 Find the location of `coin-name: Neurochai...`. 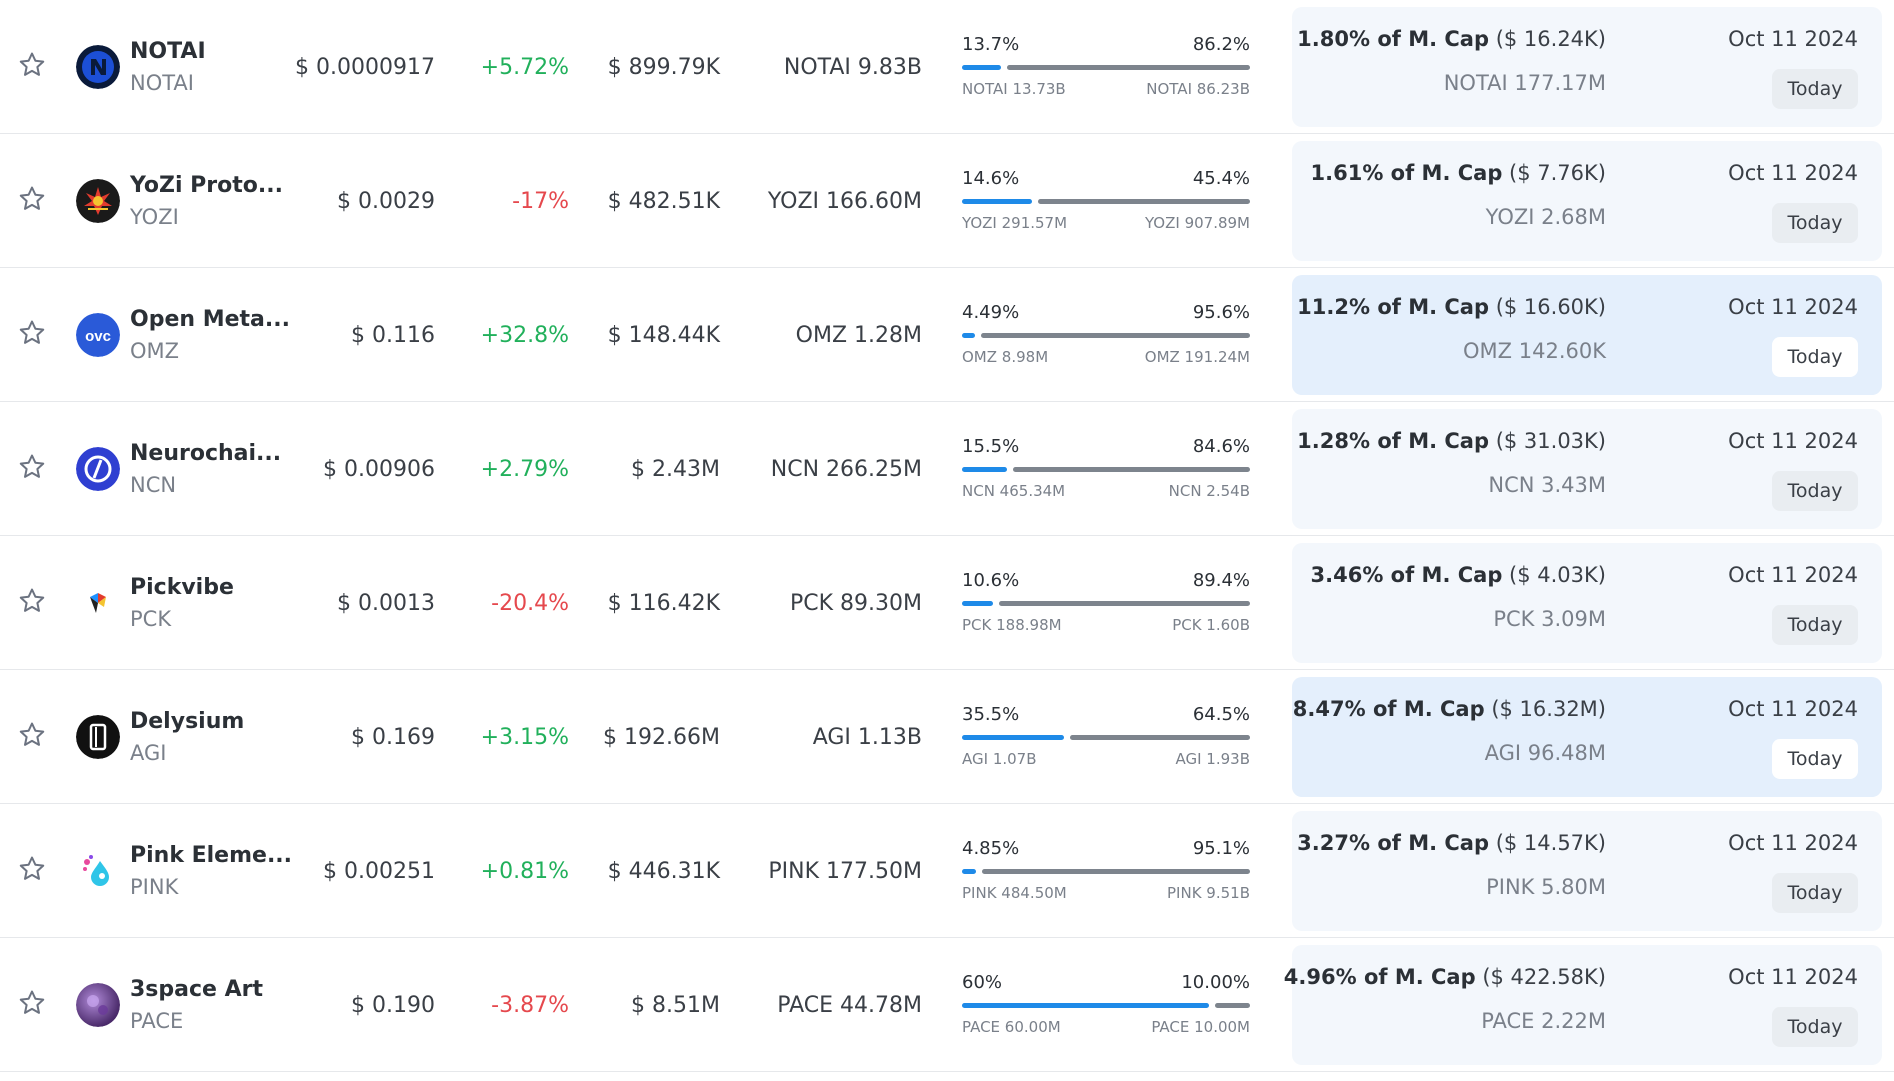

coin-name: Neurochai... is located at coordinates (206, 453).